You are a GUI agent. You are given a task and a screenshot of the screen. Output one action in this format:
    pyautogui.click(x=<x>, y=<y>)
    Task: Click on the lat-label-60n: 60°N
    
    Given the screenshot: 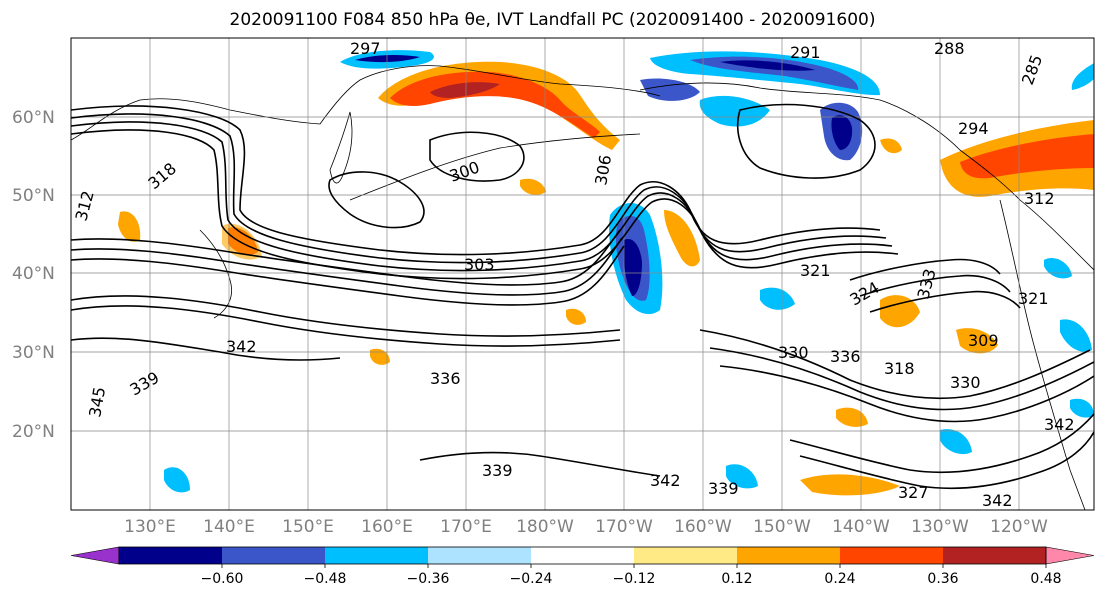 What is the action you would take?
    pyautogui.click(x=33, y=118)
    